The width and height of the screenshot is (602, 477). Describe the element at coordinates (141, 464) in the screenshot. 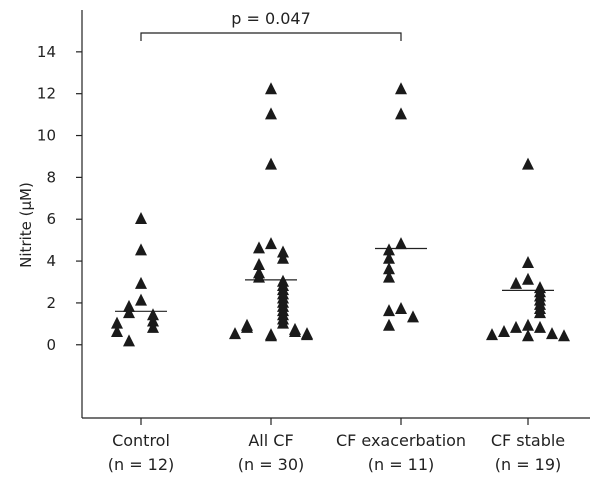

I see `category-n-label: (n = 12)` at that location.